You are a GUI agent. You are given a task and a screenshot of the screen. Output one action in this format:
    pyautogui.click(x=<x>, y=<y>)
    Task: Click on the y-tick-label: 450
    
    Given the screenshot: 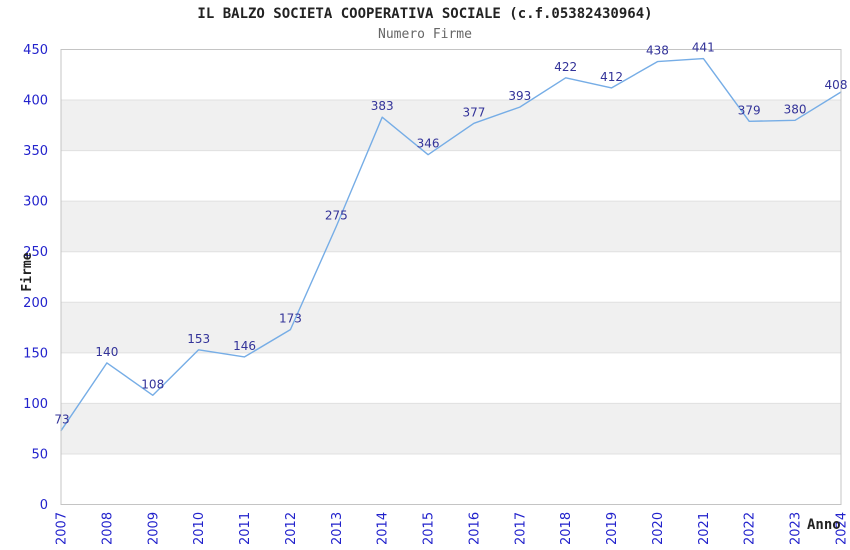 What is the action you would take?
    pyautogui.click(x=35, y=50)
    